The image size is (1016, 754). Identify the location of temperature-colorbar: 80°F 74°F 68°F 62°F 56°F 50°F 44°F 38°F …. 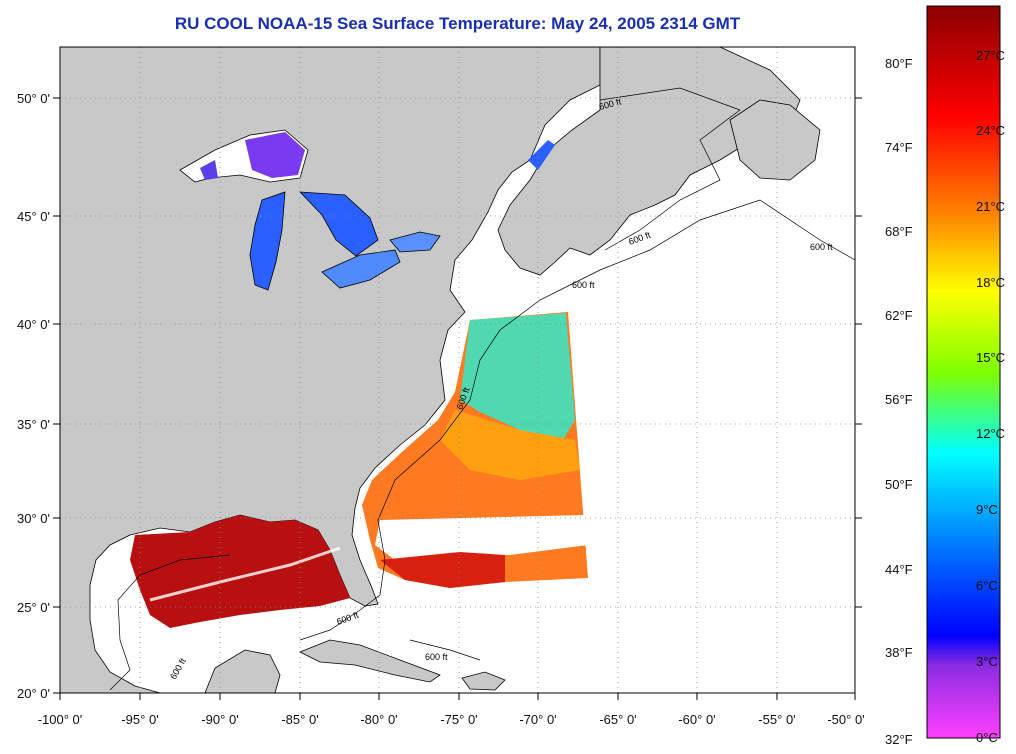
(945, 376).